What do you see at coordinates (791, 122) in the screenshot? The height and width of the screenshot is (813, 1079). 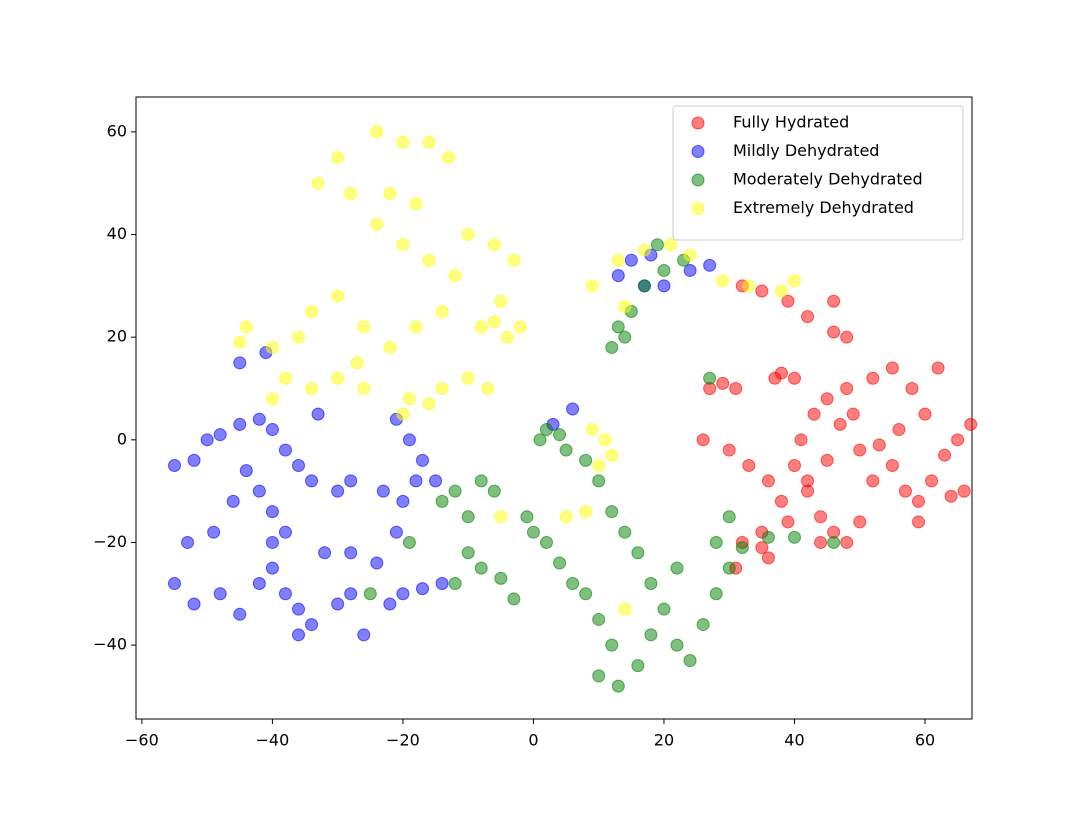 I see `legend-label: Fully Hydrated` at bounding box center [791, 122].